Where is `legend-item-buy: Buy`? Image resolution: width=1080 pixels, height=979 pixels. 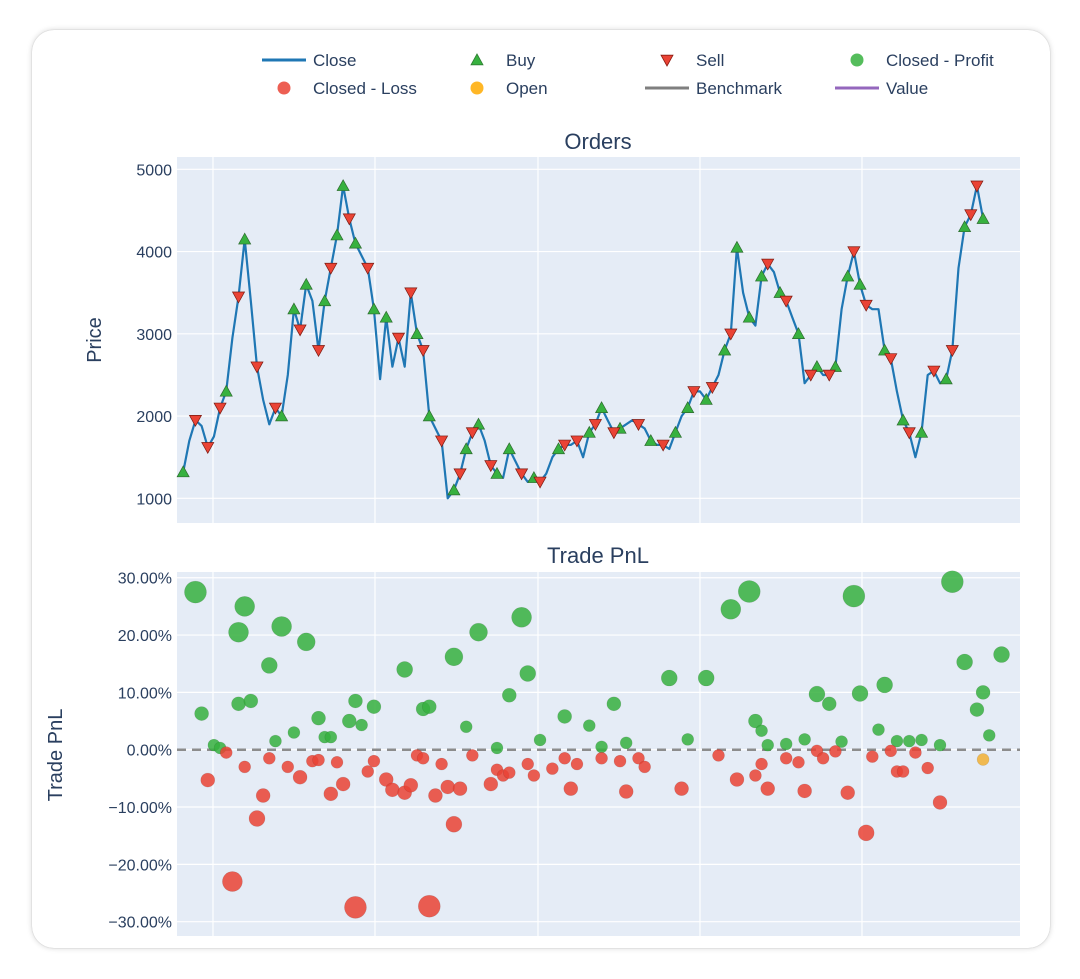 legend-item-buy: Buy is located at coordinates (503, 60).